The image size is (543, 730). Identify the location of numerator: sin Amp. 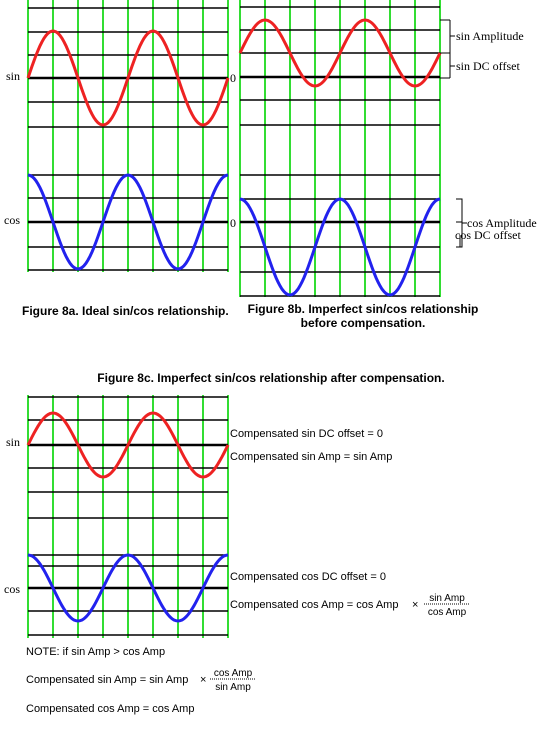
(447, 598).